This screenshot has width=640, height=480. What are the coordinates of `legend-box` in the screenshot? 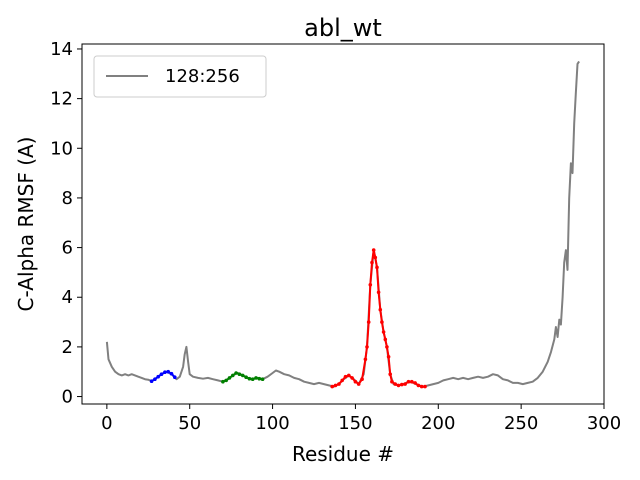 It's located at (180, 76).